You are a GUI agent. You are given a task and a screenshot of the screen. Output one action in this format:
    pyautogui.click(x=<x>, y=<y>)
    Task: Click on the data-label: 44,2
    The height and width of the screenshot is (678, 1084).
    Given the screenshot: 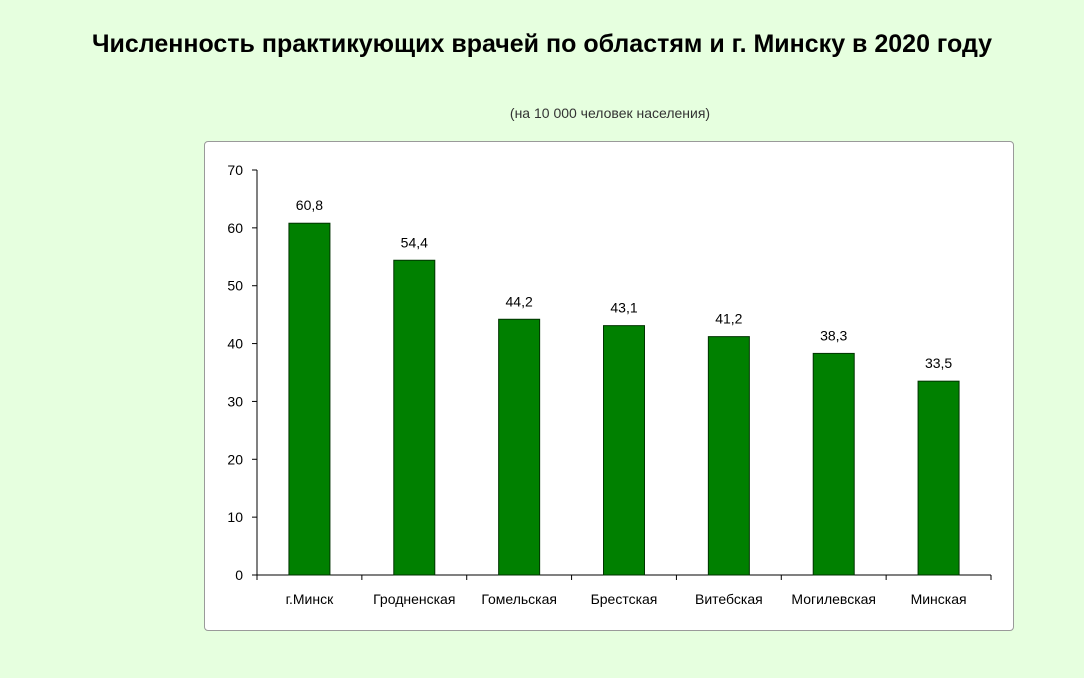 What is the action you would take?
    pyautogui.click(x=519, y=301)
    